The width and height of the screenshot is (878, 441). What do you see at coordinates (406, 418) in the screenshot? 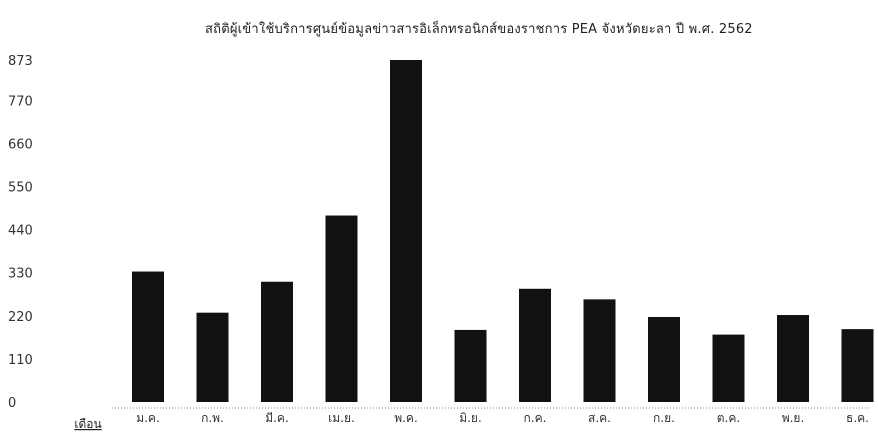
I see `x-tick-label: พ.ค.` at bounding box center [406, 418].